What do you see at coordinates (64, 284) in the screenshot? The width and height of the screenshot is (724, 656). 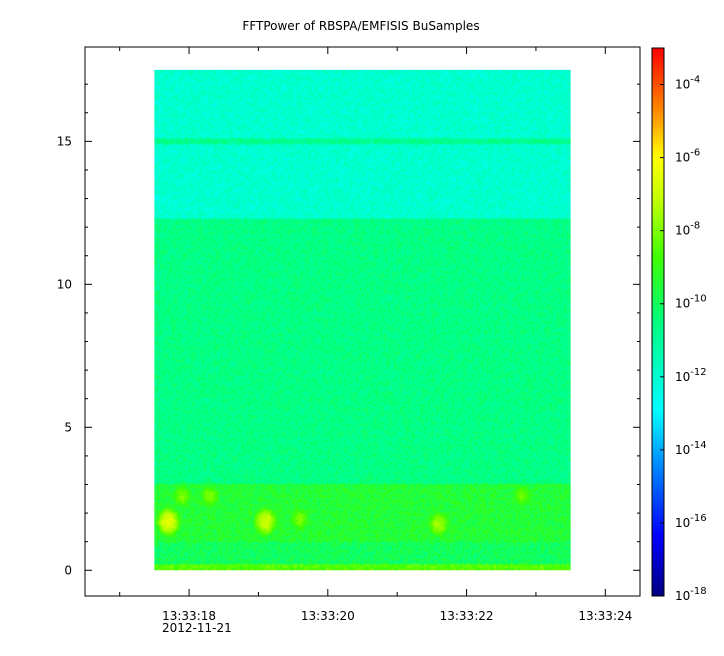 I see `y-tick-label: 10` at bounding box center [64, 284].